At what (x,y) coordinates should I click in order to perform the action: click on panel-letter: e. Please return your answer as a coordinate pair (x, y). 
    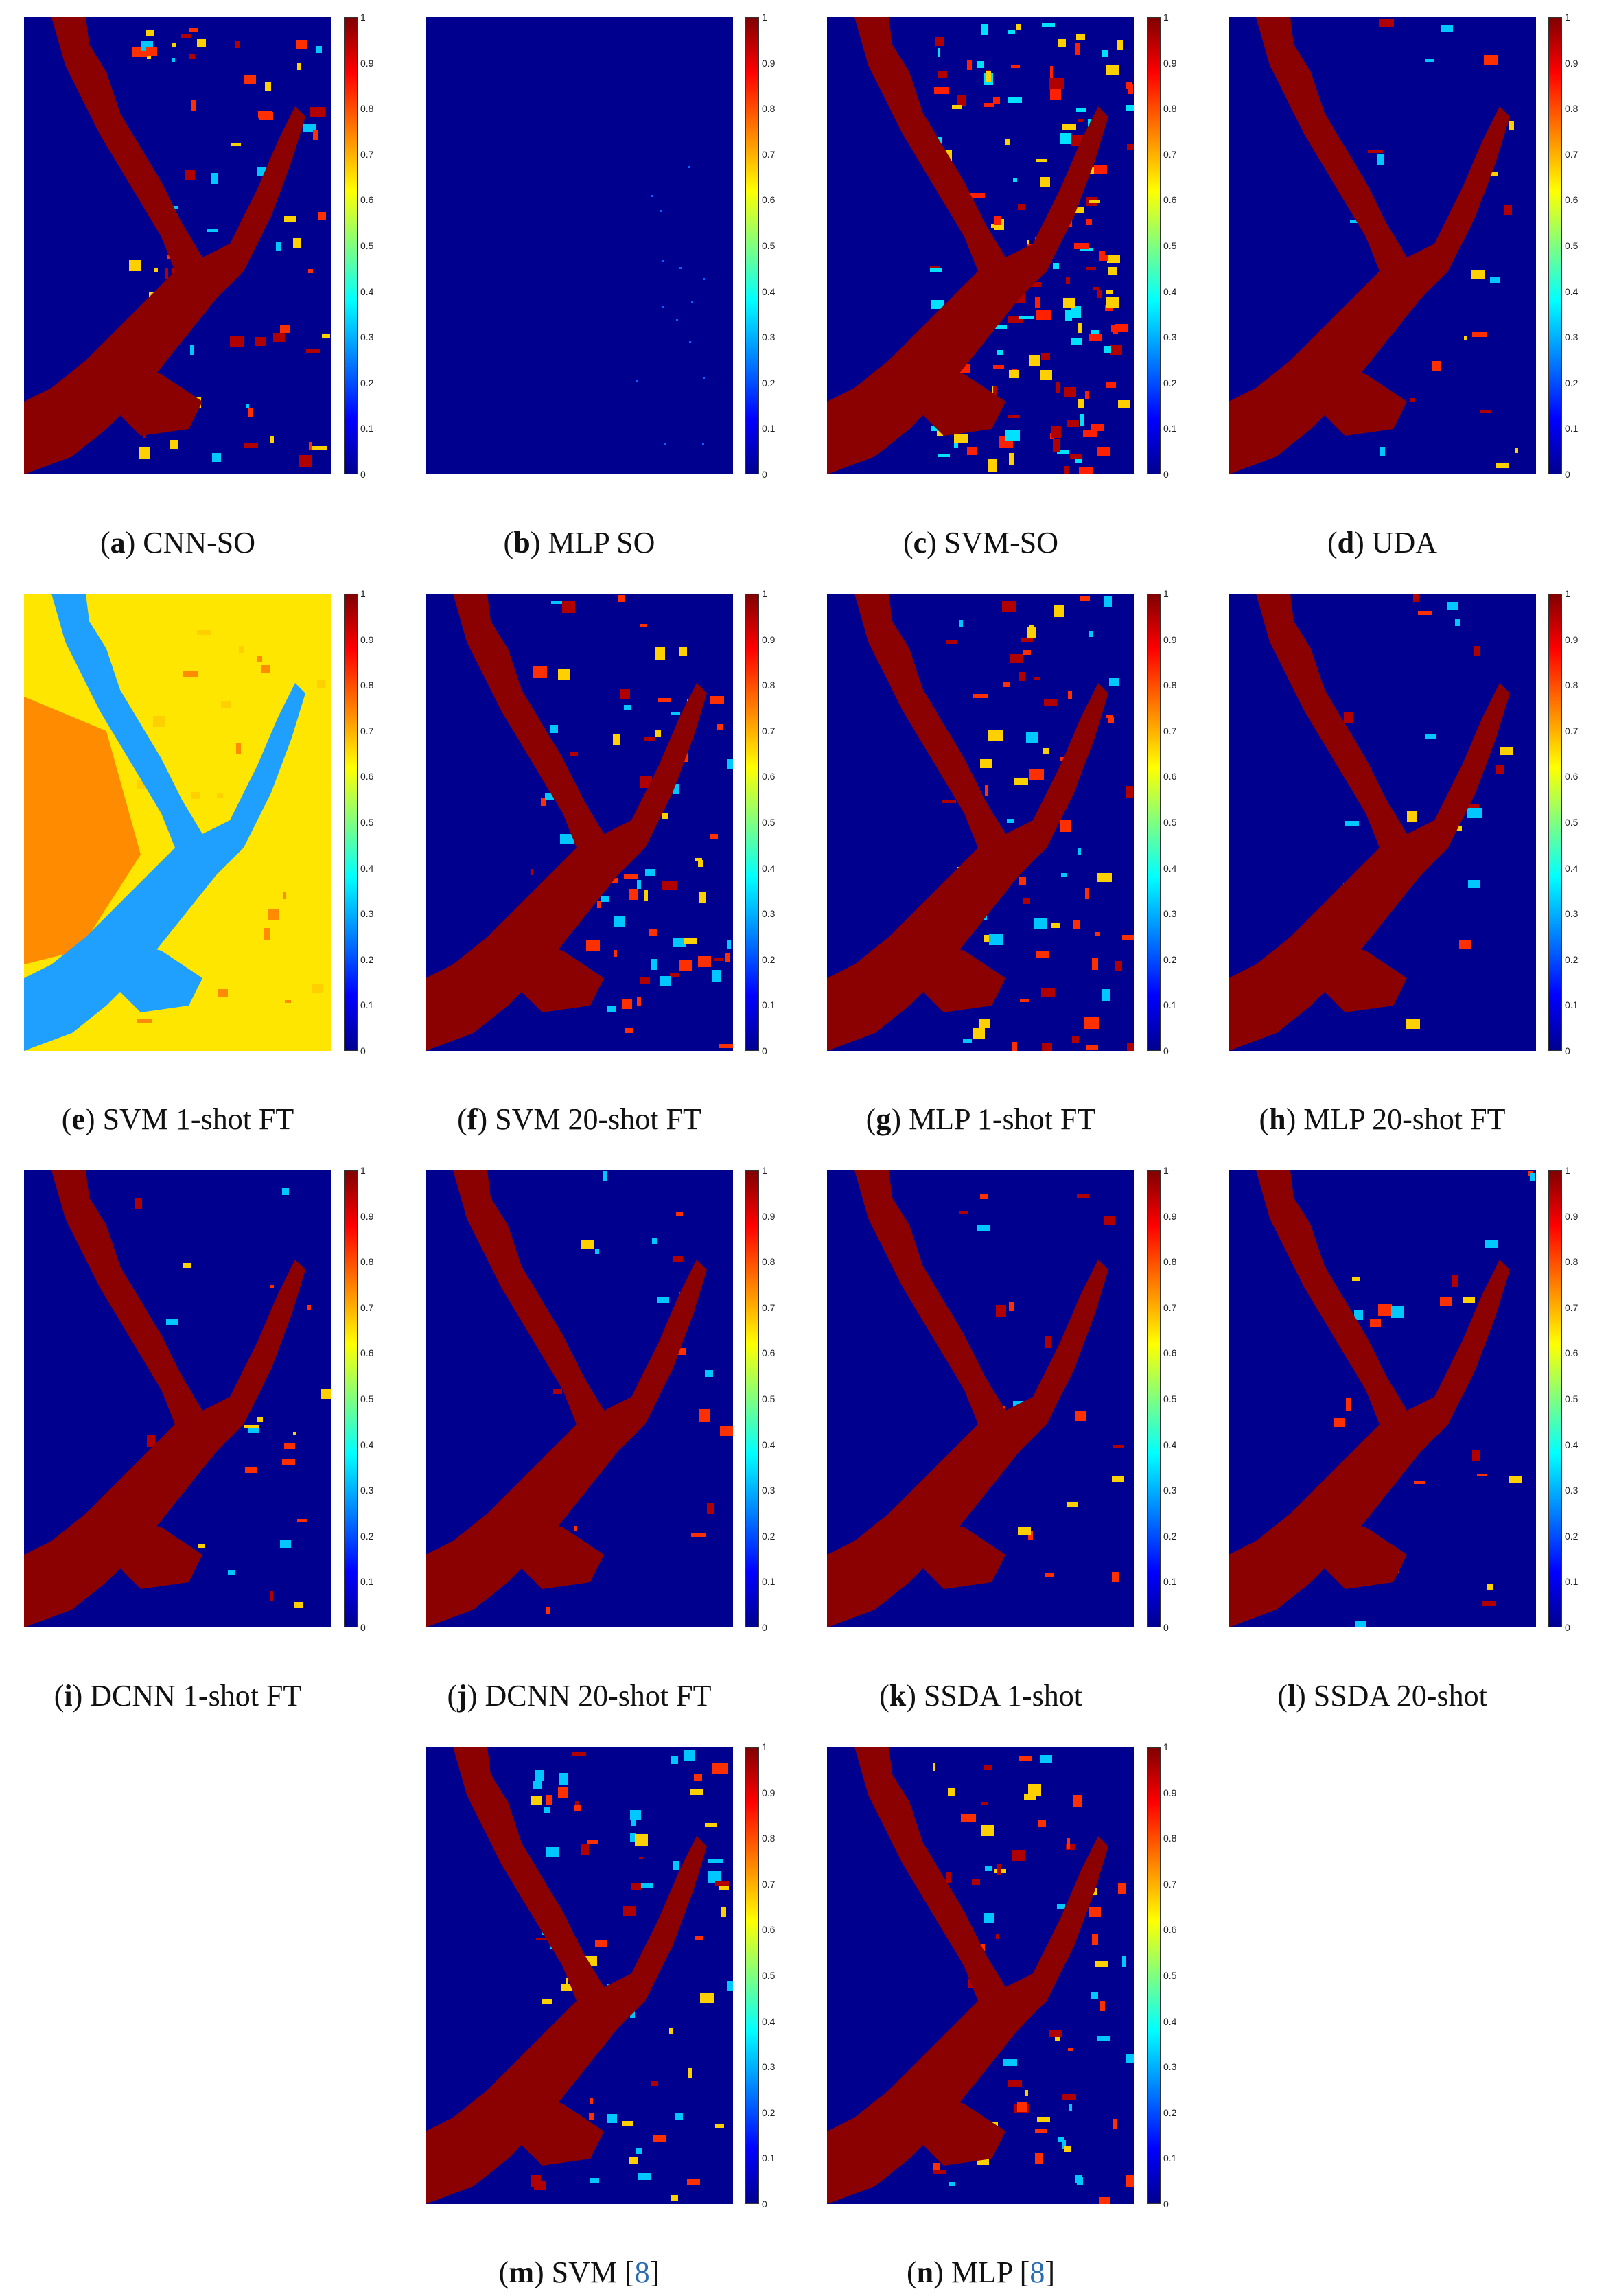
    Looking at the image, I should click on (78, 1119).